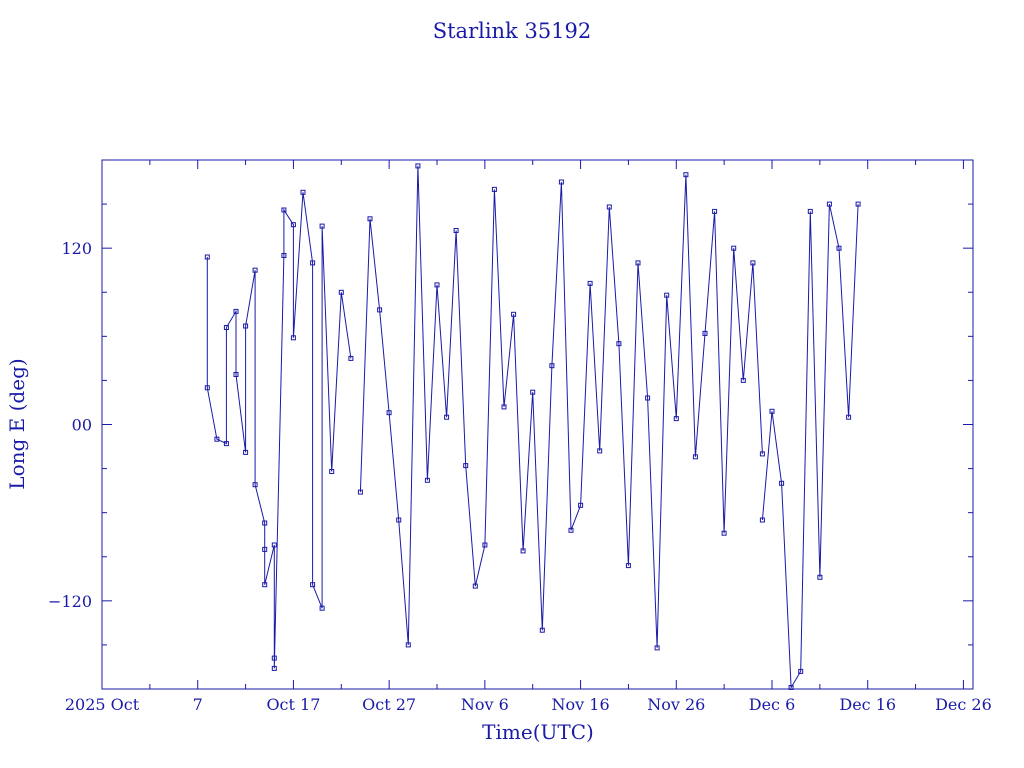 The width and height of the screenshot is (1024, 768). What do you see at coordinates (963, 704) in the screenshot?
I see `x-tick-label: Dec 26` at bounding box center [963, 704].